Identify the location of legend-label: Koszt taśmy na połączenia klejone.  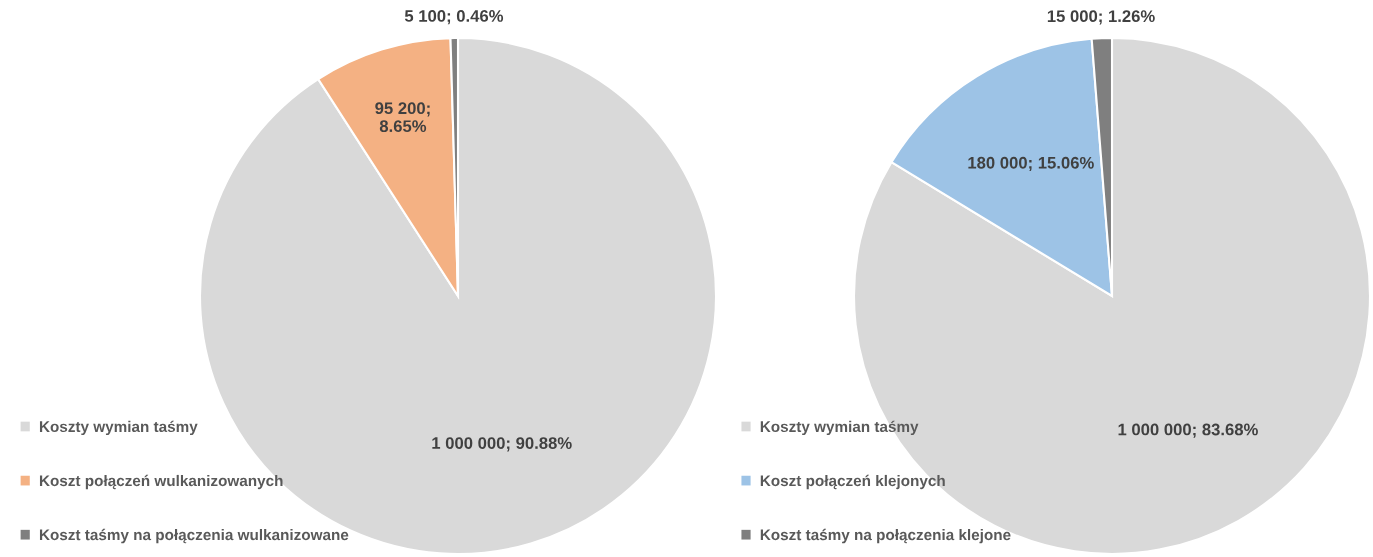
(885, 536).